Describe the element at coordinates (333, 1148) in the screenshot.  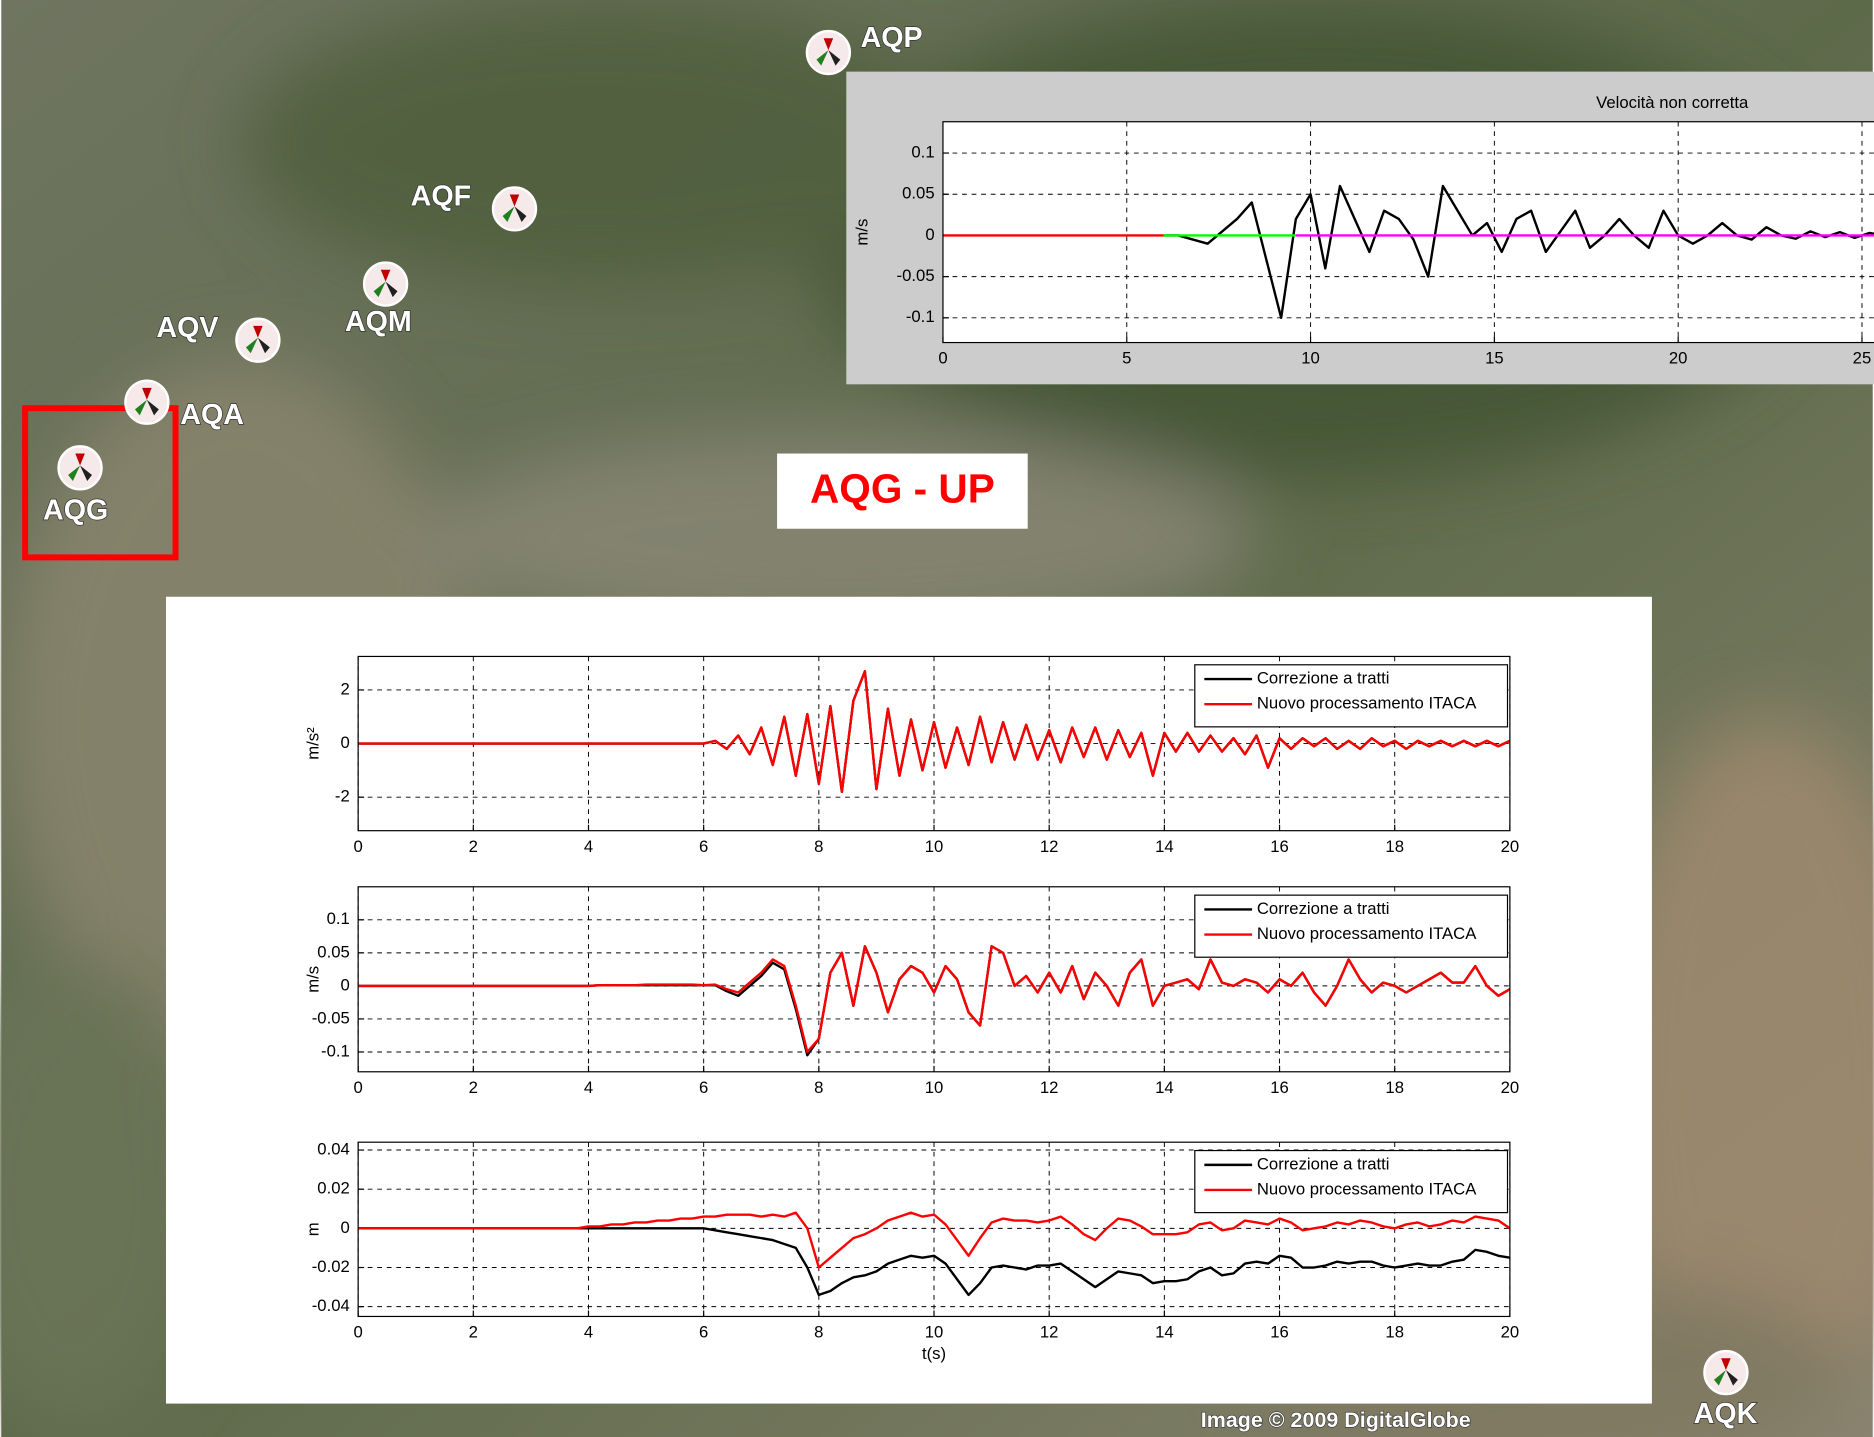
I see `y-tick-label: 0.04` at that location.